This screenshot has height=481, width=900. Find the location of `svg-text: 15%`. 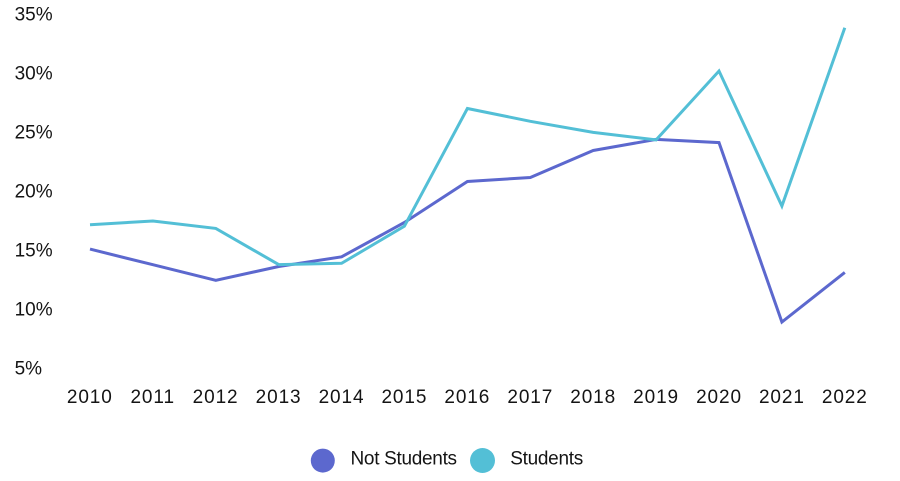

svg-text: 15% is located at coordinates (34, 250).